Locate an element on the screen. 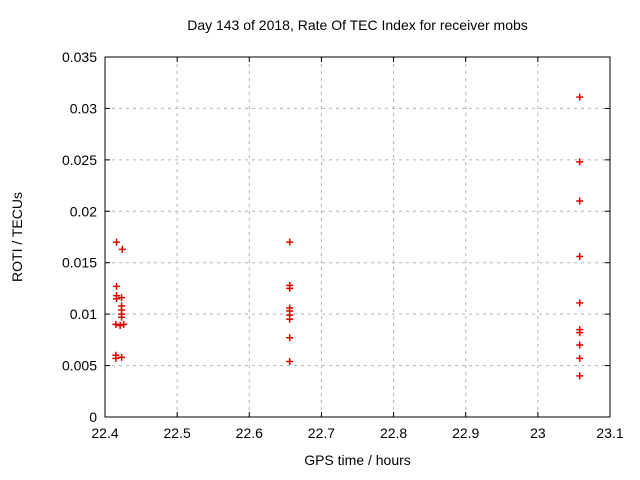  x-tick-label: 23.1 is located at coordinates (609, 433).